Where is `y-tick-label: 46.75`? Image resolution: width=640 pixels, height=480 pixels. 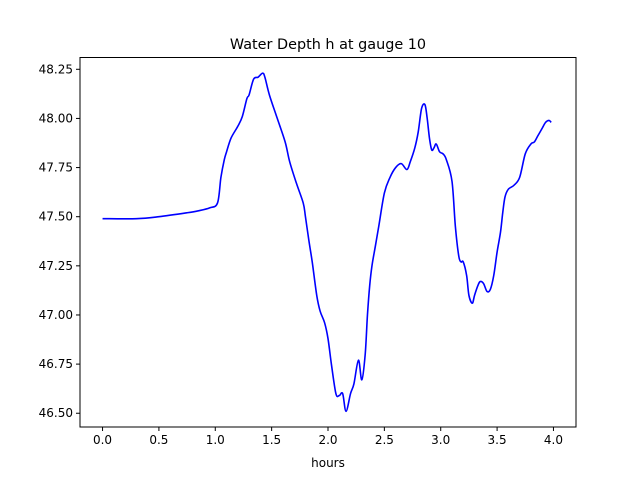 y-tick-label: 46.75 is located at coordinates (56, 364).